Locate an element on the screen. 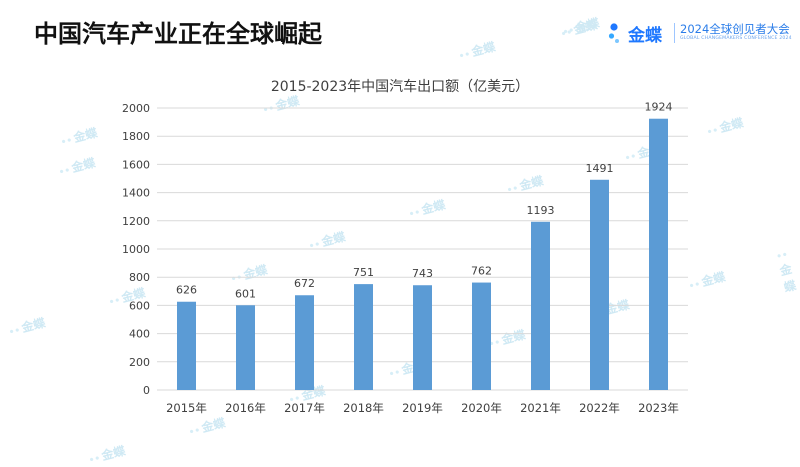 The image size is (800, 467). x-tick-label: 2019年 is located at coordinates (422, 408).